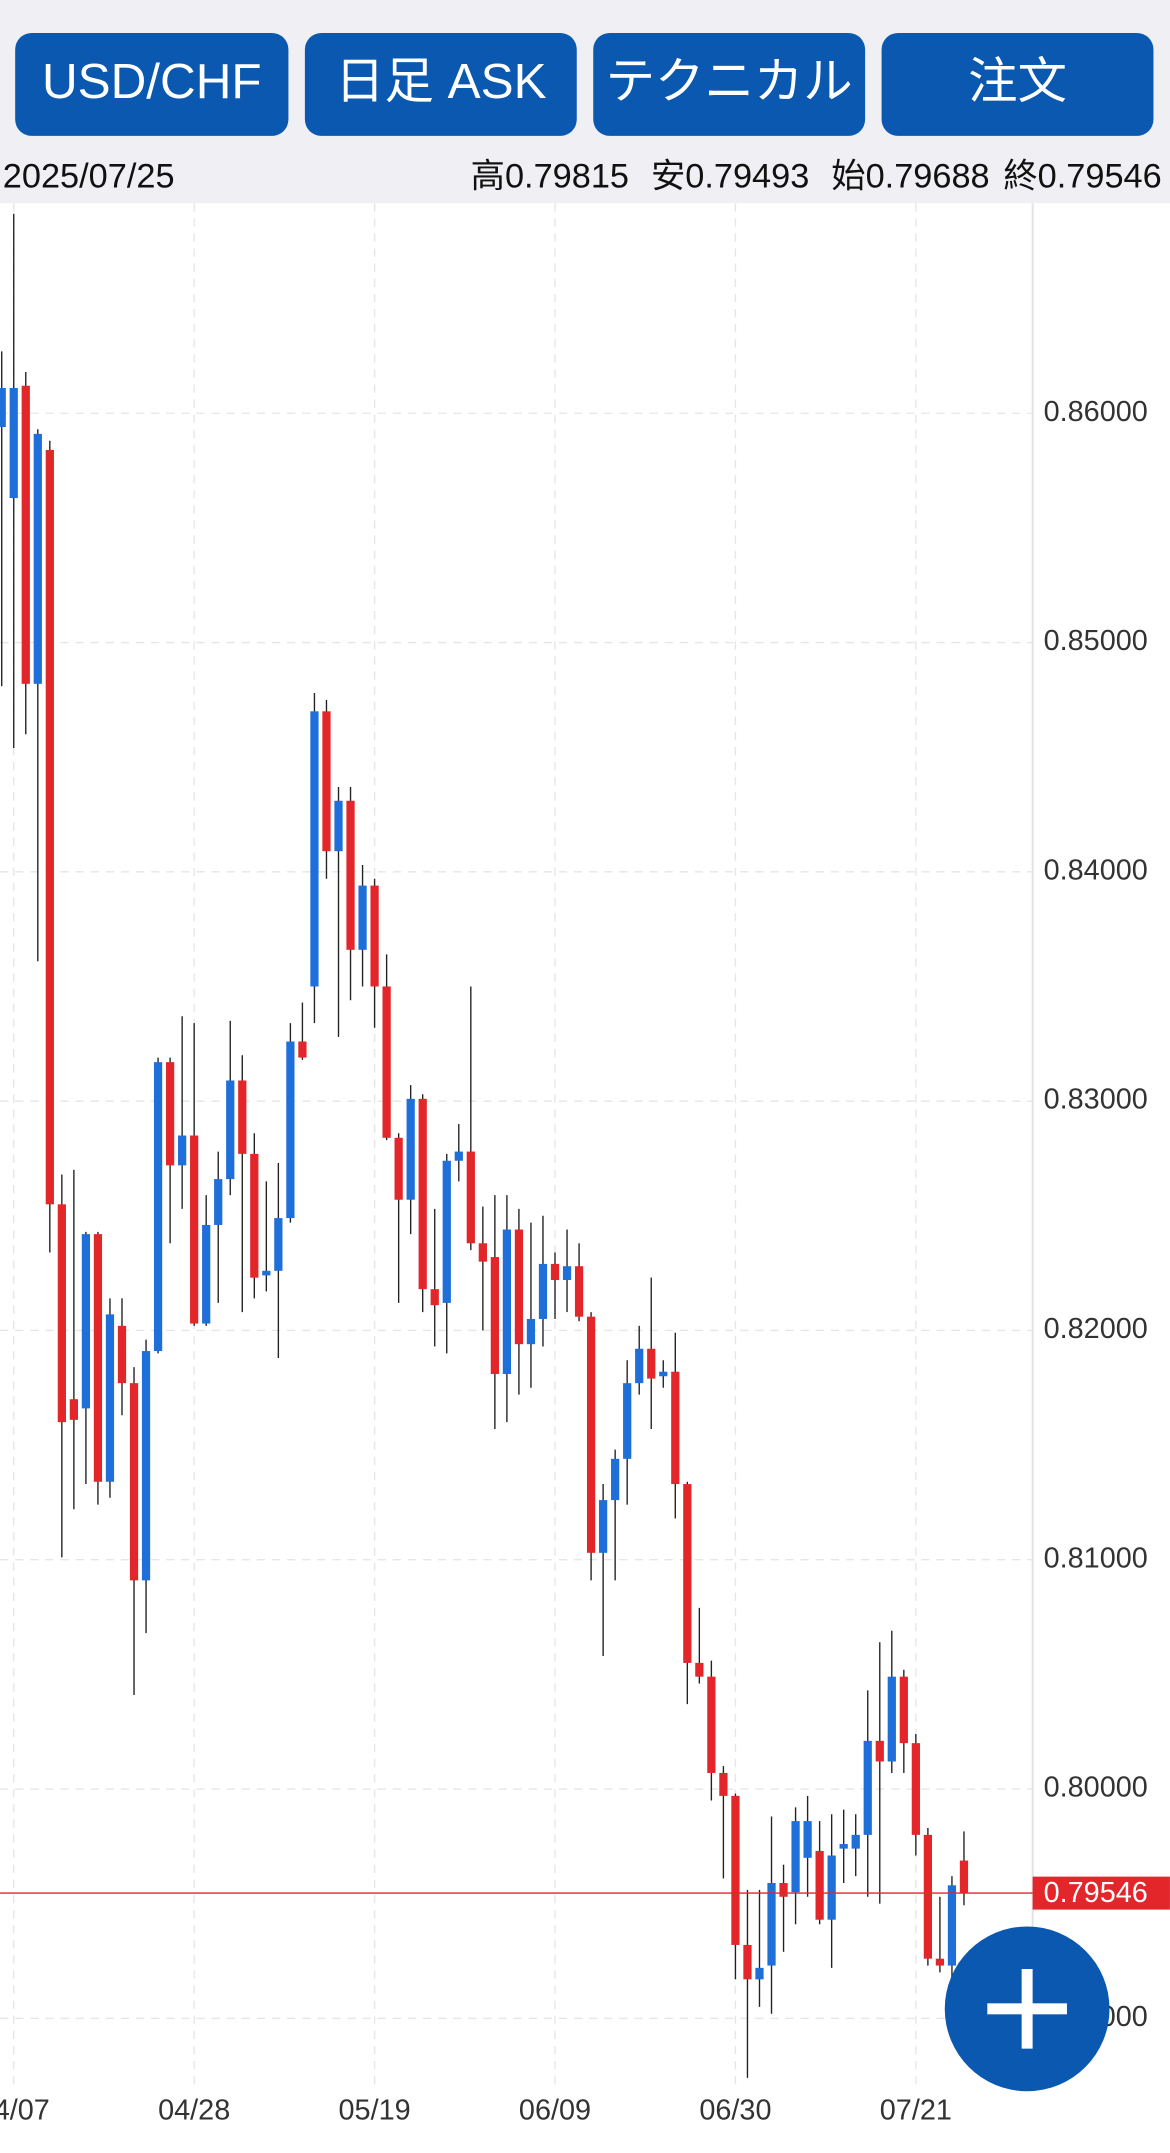 Image resolution: width=1170 pixels, height=2153 pixels. I want to click on x-tick-label: 04/28, so click(194, 2110).